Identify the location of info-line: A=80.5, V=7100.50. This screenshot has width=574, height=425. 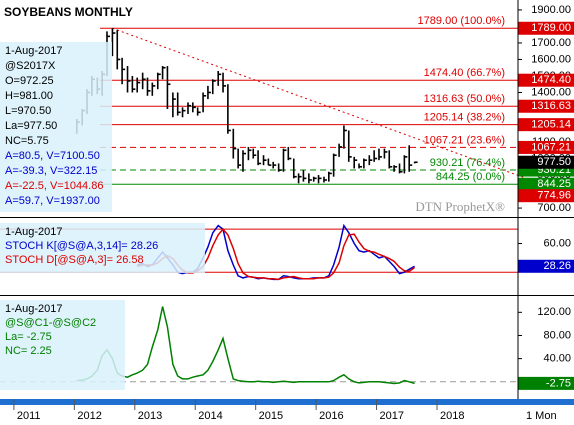
(52, 156).